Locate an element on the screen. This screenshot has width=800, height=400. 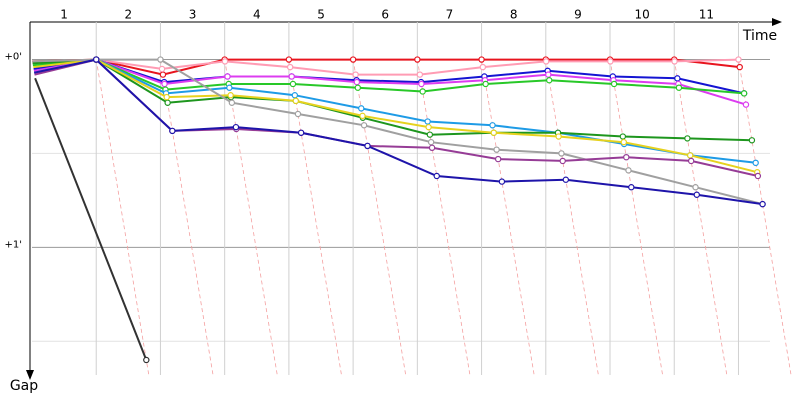
y-axis-arrow is located at coordinates (30, 375).